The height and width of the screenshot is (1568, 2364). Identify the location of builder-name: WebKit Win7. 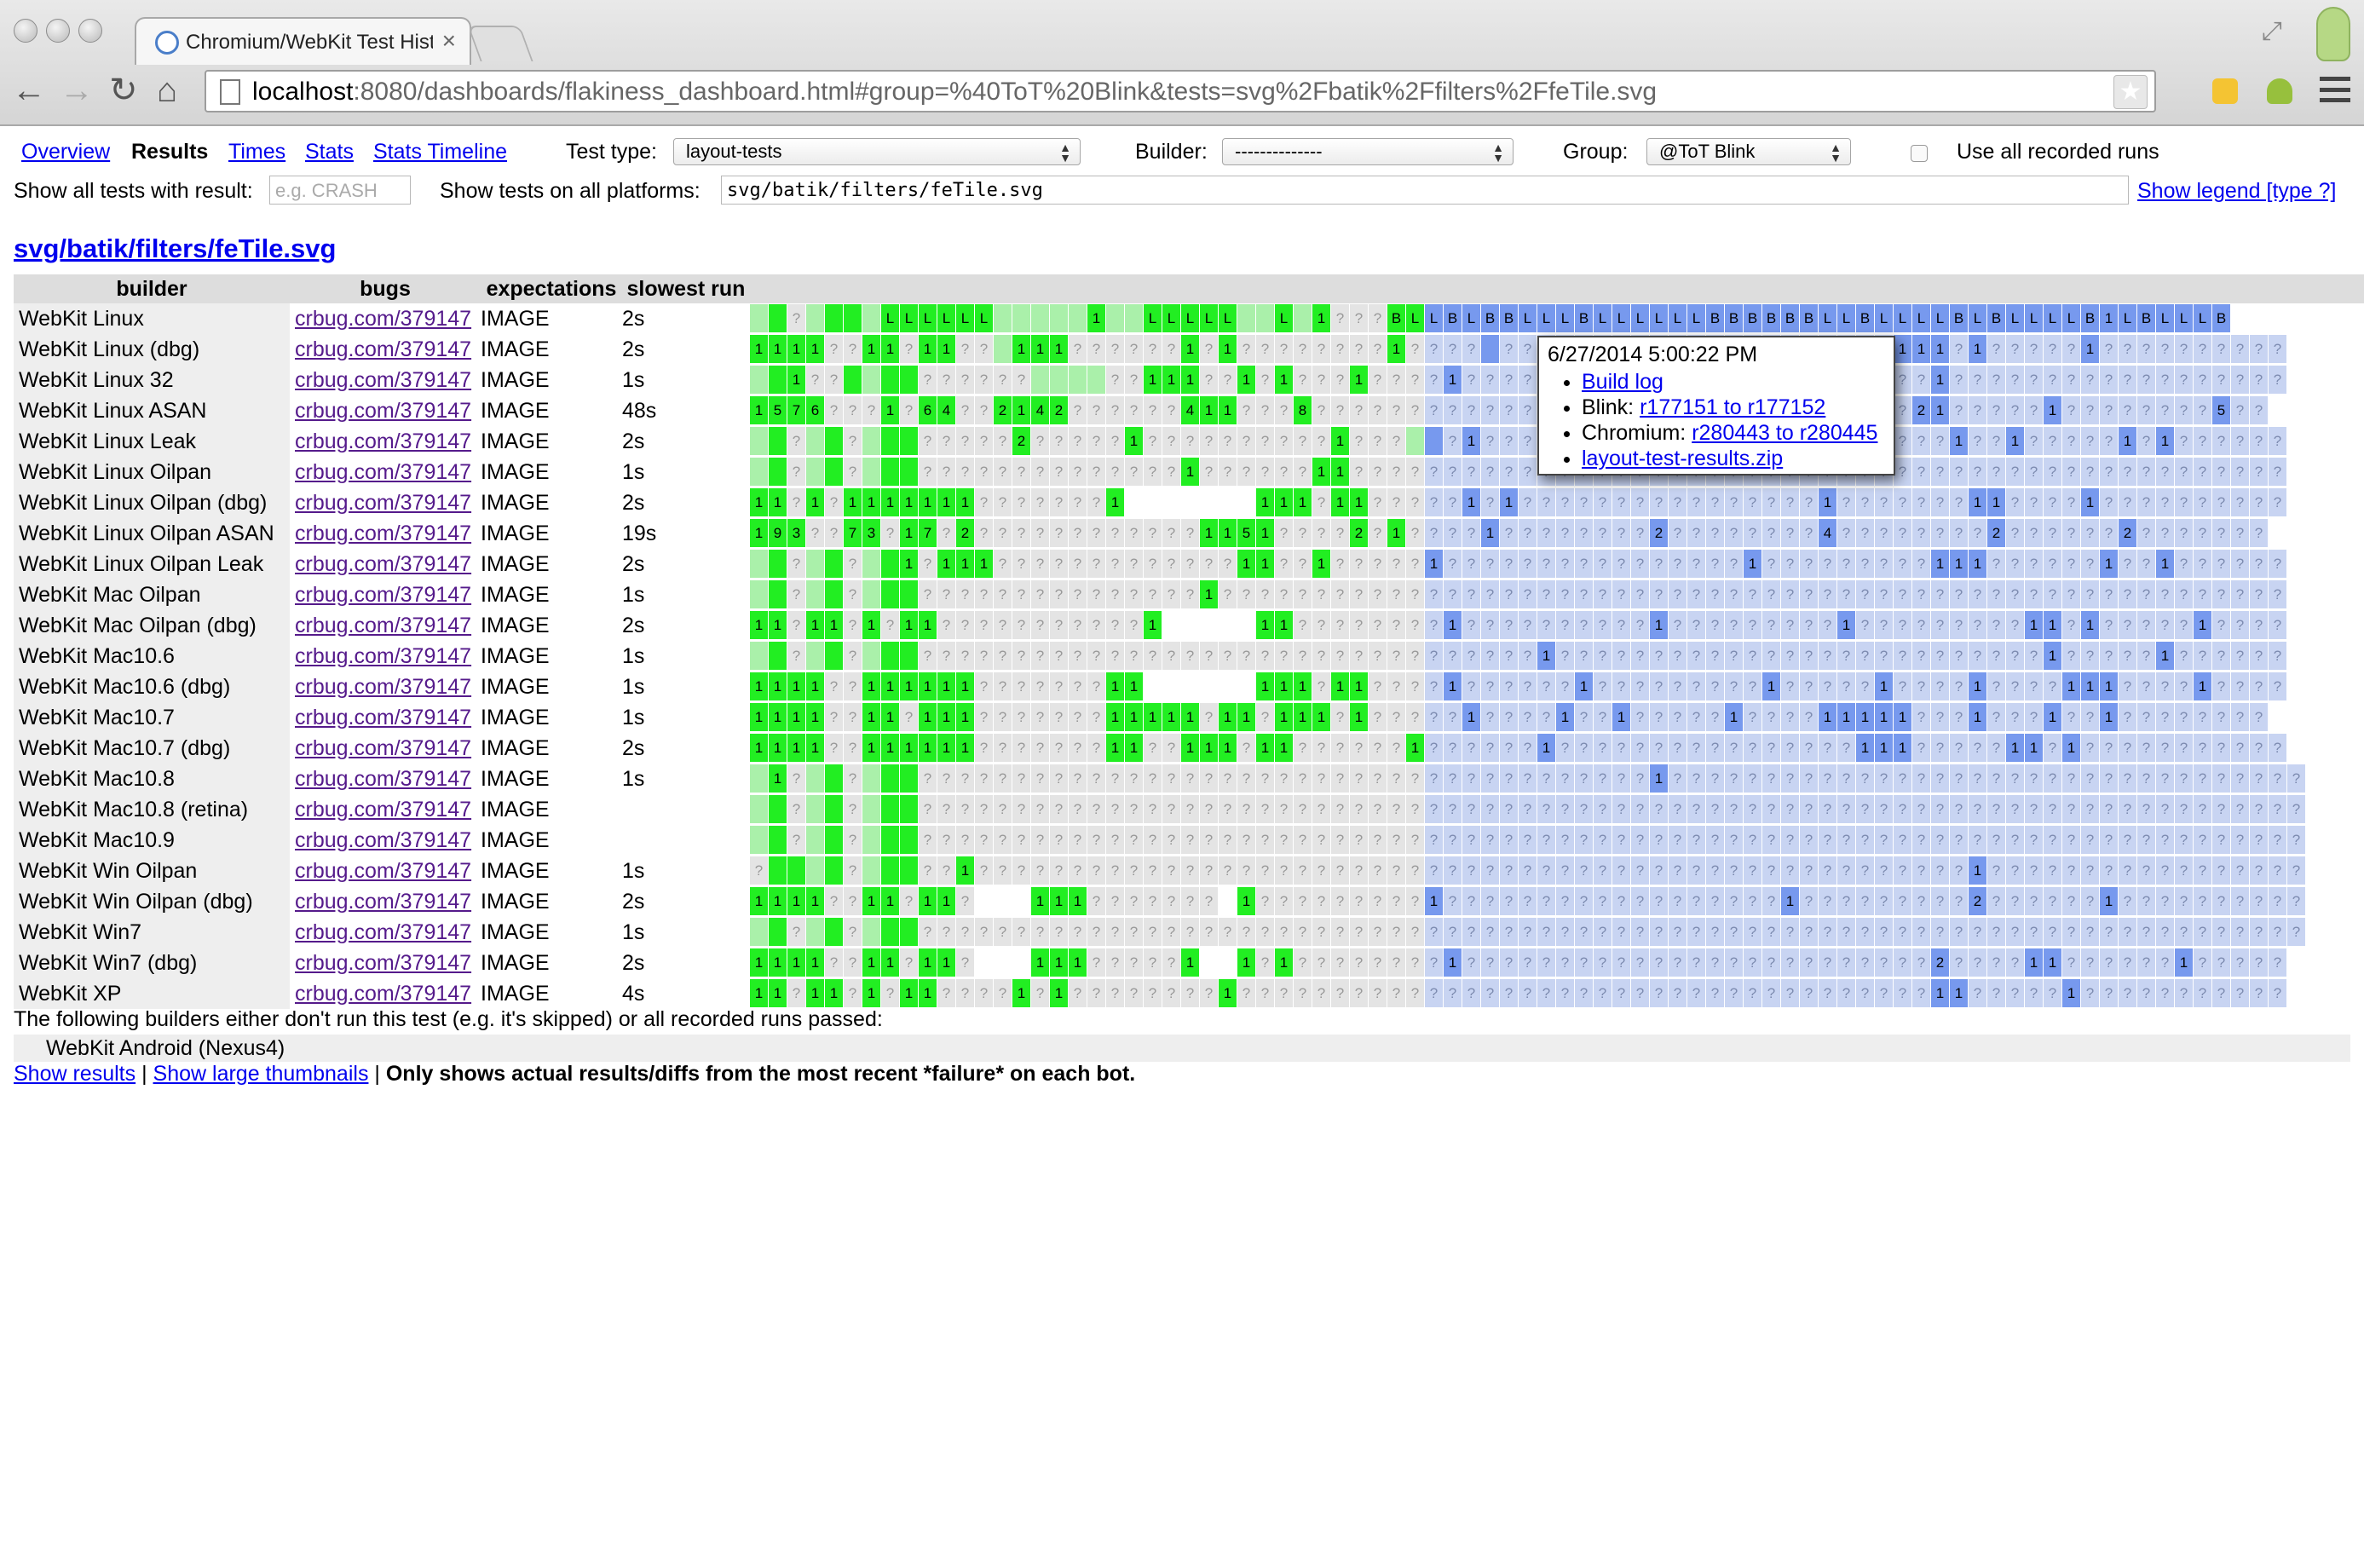
(80, 931).